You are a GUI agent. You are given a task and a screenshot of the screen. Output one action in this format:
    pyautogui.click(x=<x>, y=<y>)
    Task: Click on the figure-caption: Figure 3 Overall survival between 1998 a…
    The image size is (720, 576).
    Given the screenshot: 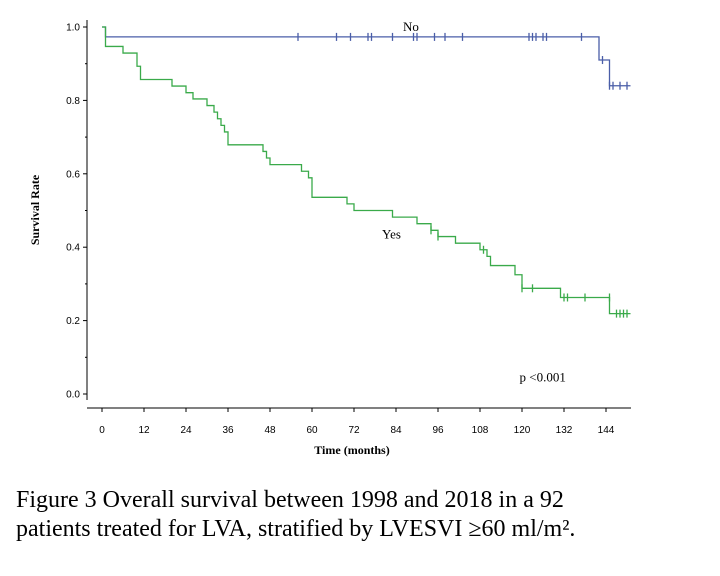 What is the action you would take?
    pyautogui.click(x=361, y=515)
    